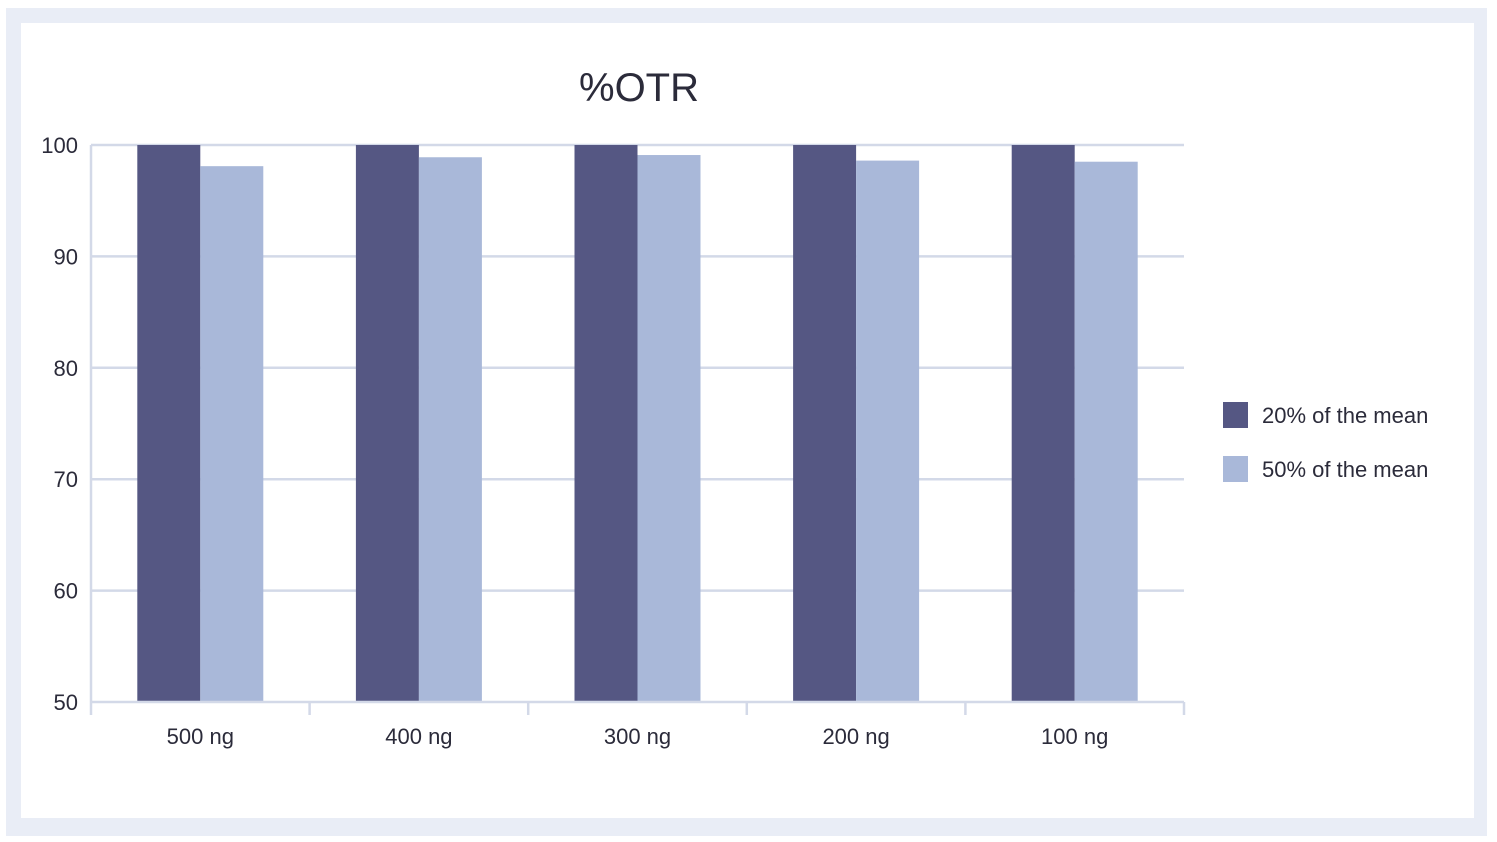 This screenshot has height=842, width=1497. What do you see at coordinates (1345, 415) in the screenshot?
I see `legend-label: 20% of the mean` at bounding box center [1345, 415].